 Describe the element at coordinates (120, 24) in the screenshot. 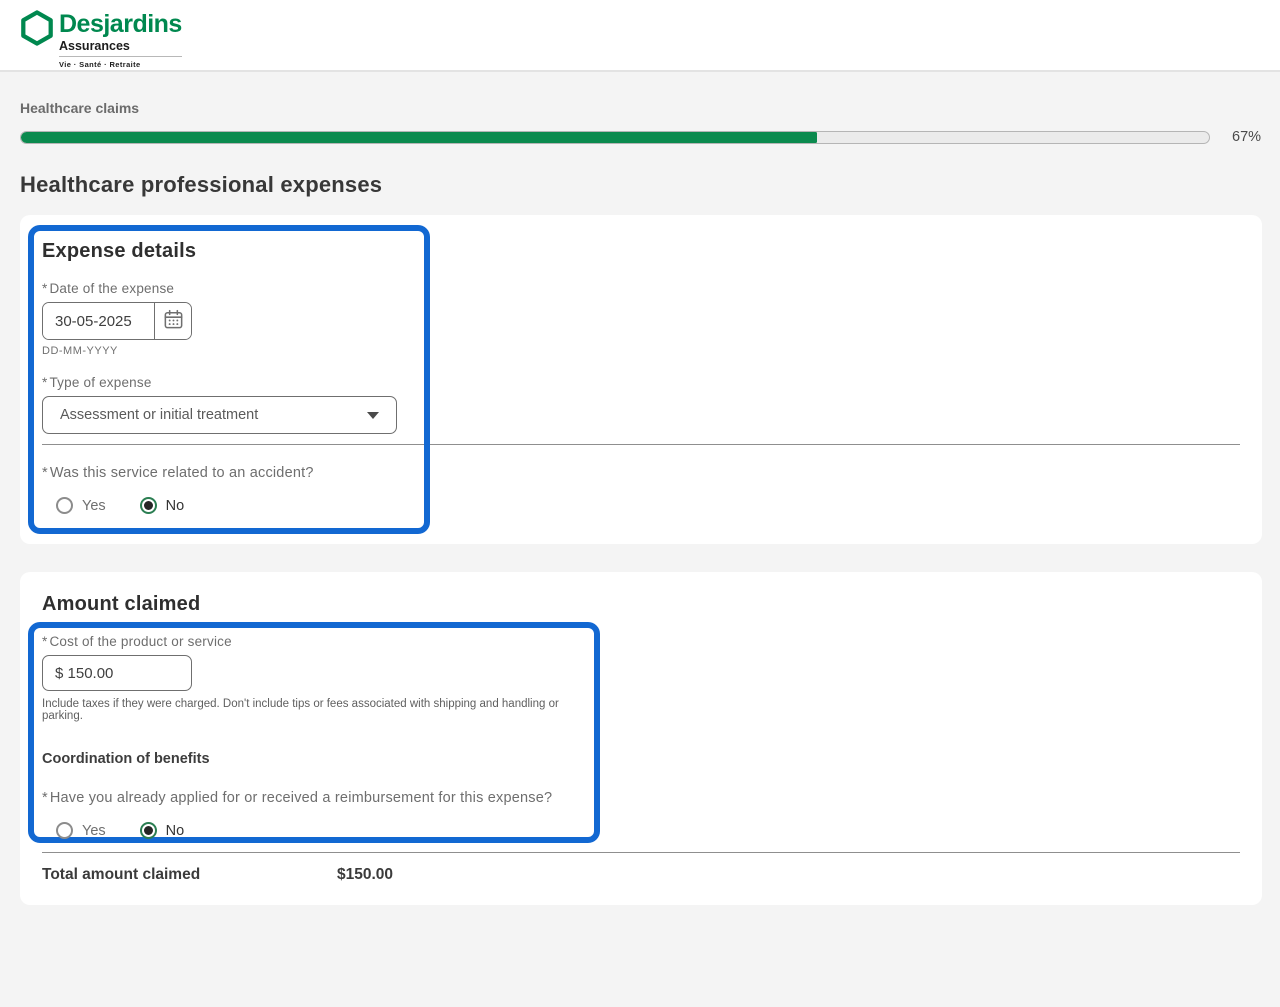

I see `brand-name: Desjardins` at that location.